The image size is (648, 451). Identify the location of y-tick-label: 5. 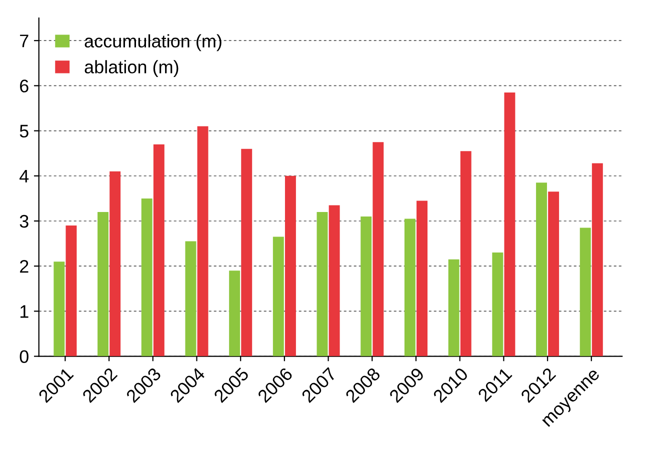
(24, 131).